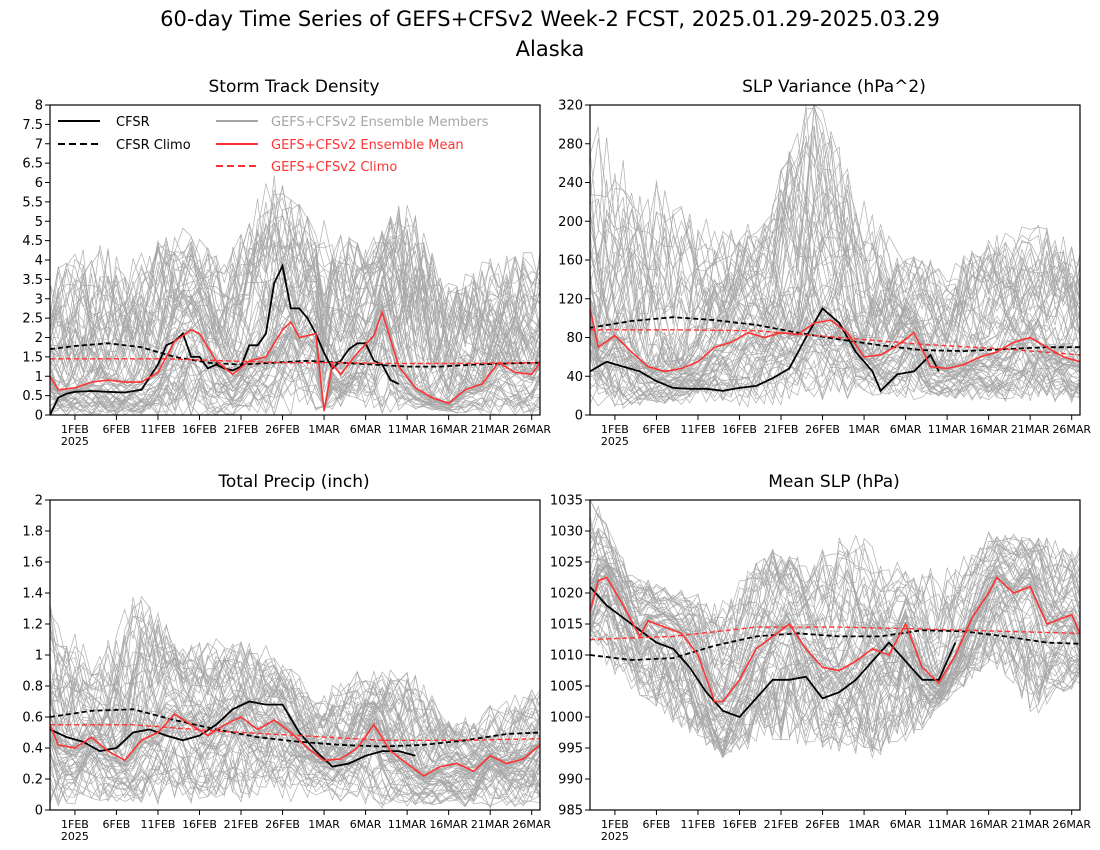  What do you see at coordinates (574, 377) in the screenshot?
I see `y-tick-label: 40` at bounding box center [574, 377].